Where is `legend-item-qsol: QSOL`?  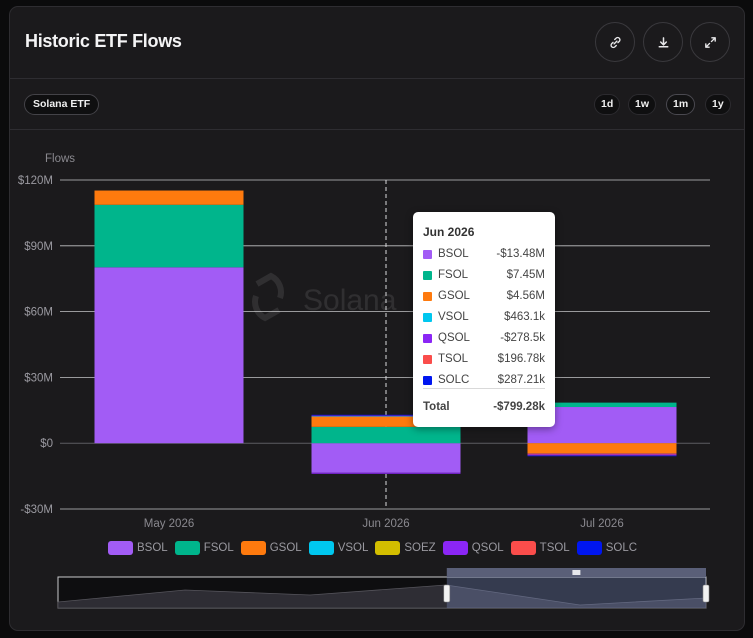
legend-item-qsol: QSOL is located at coordinates (473, 547).